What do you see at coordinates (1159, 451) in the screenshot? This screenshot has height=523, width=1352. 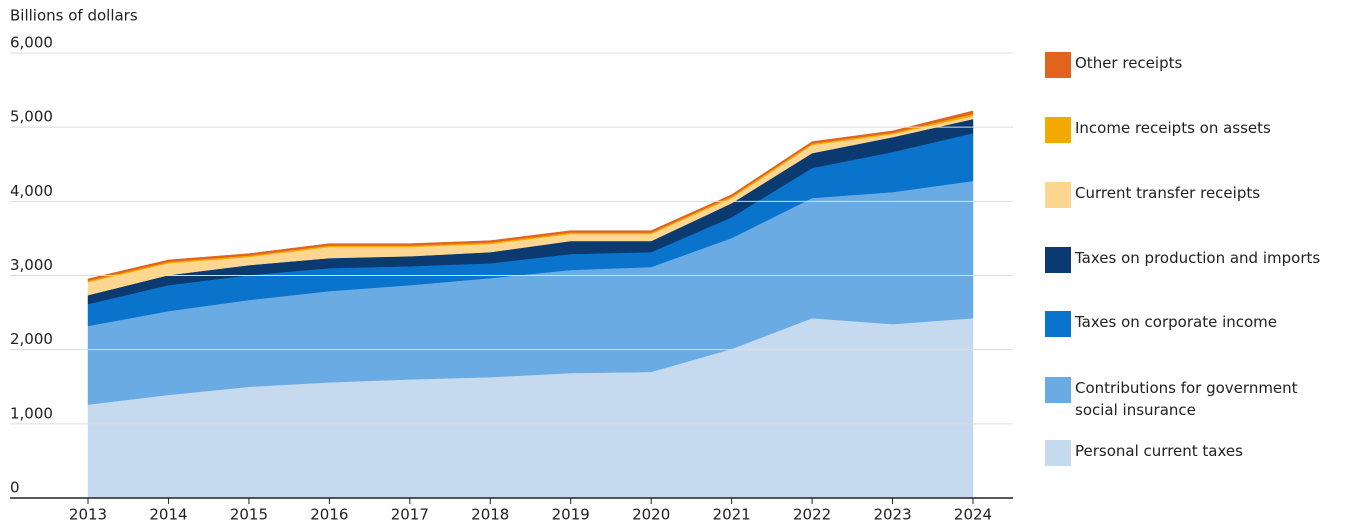 I see `legend-label: Personal current taxes` at bounding box center [1159, 451].